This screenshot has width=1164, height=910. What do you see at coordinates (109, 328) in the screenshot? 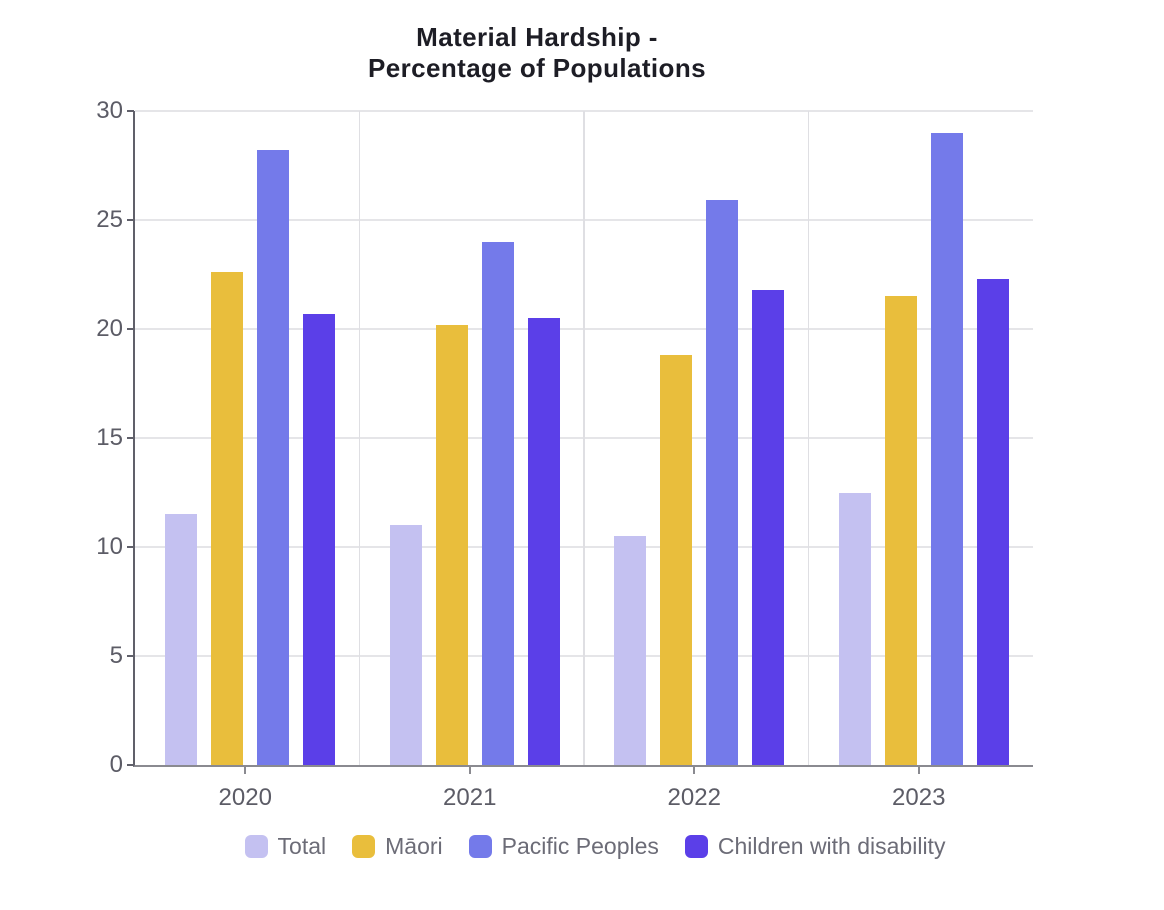
I see `y-axis-tick-label-20: 20` at bounding box center [109, 328].